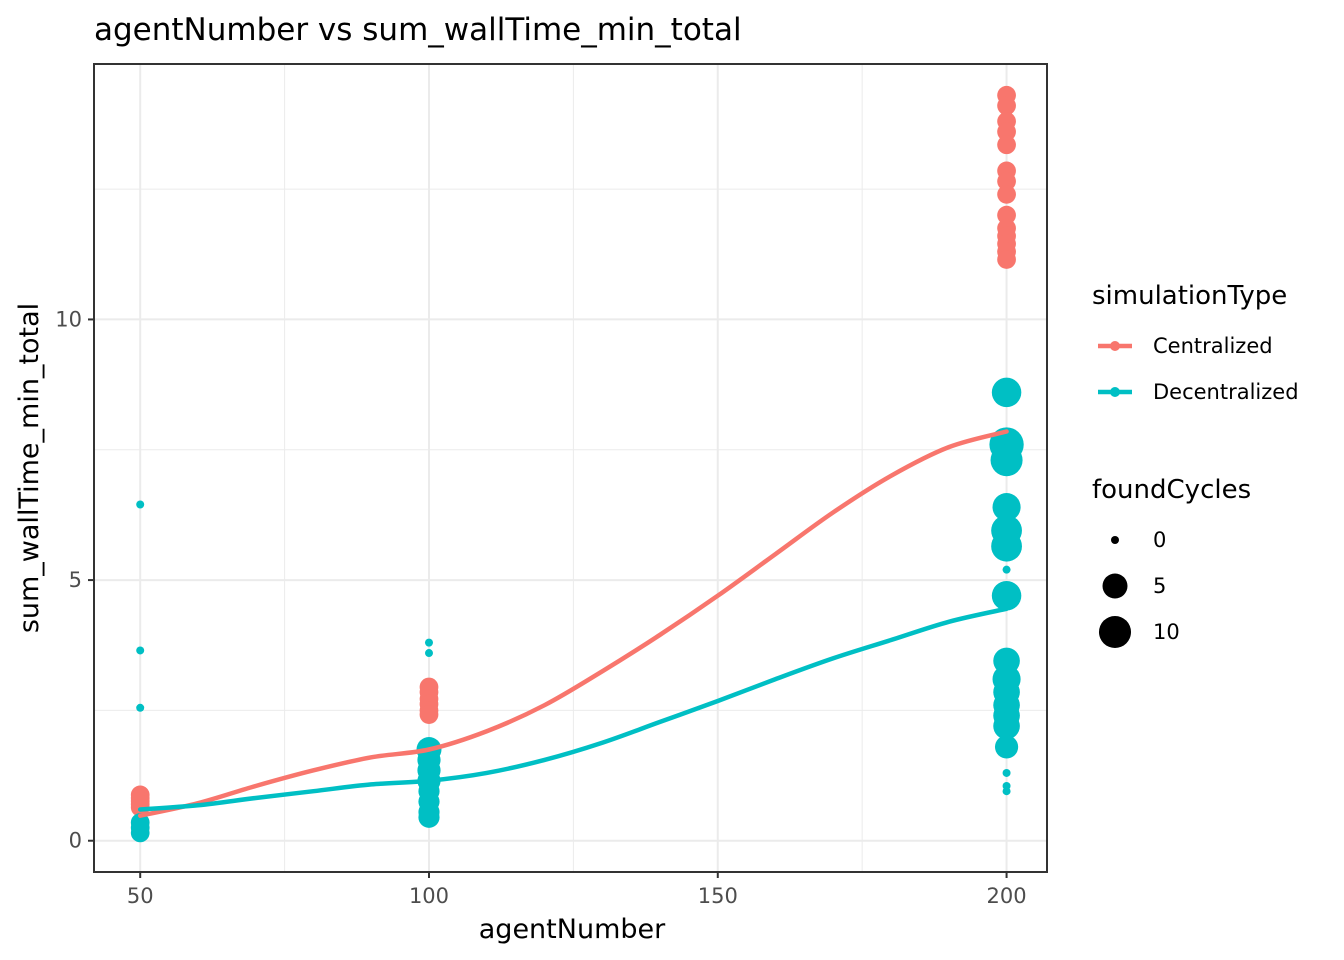 This screenshot has height=960, width=1344. I want to click on y-tick-label: 5, so click(75, 580).